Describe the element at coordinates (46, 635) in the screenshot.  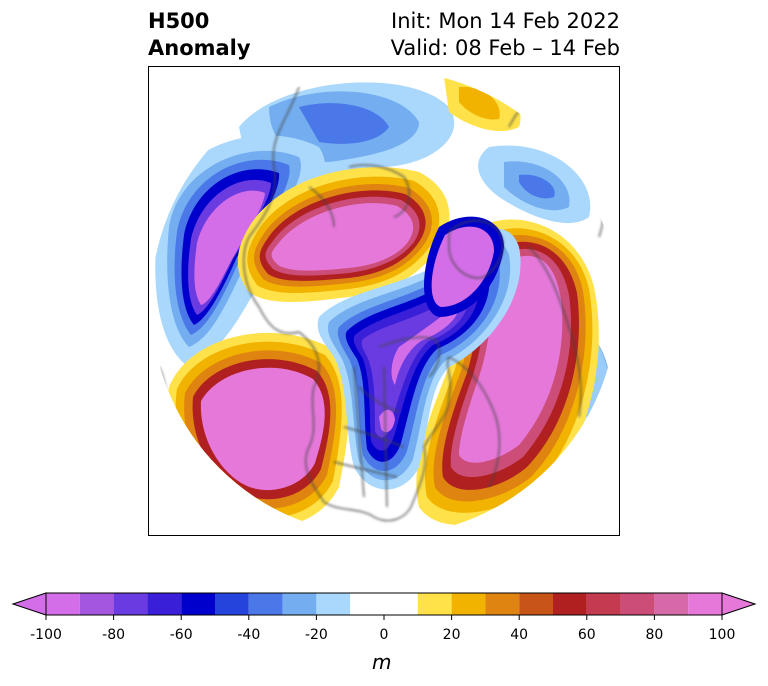
I see `colorbar-tick-label: -100` at that location.